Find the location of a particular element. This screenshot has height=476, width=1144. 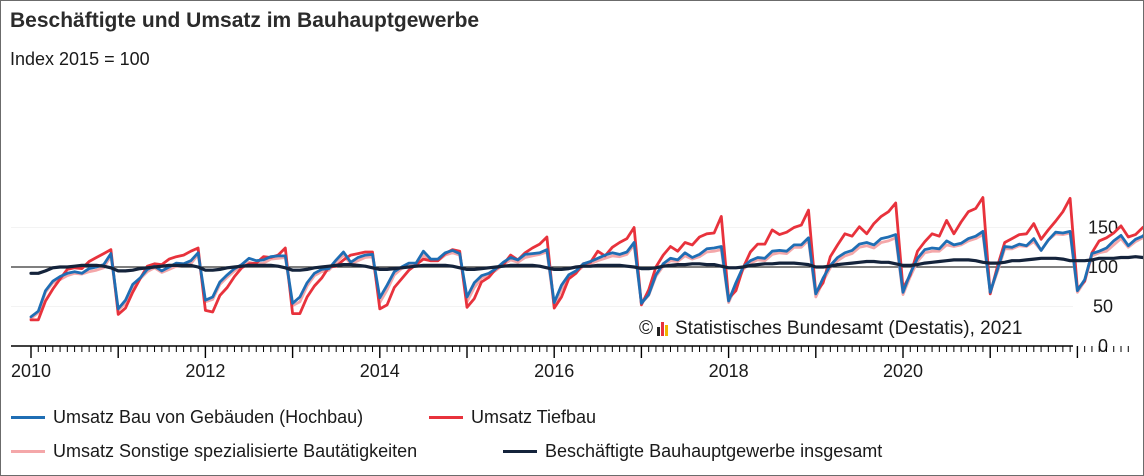

destatis-logo-icon is located at coordinates (663, 329).